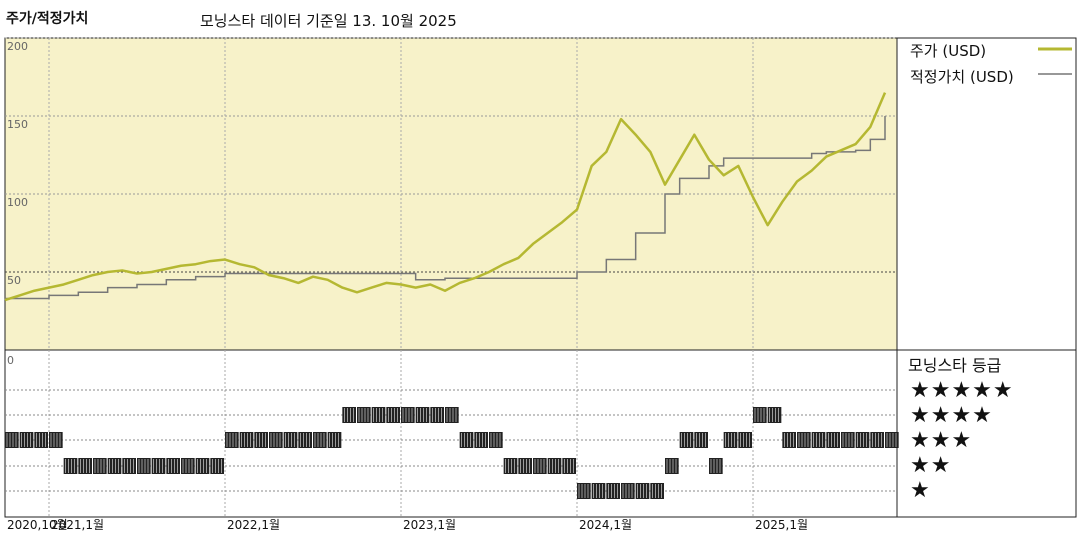  I want to click on chart-title: 주가/적정가치, so click(47, 19).